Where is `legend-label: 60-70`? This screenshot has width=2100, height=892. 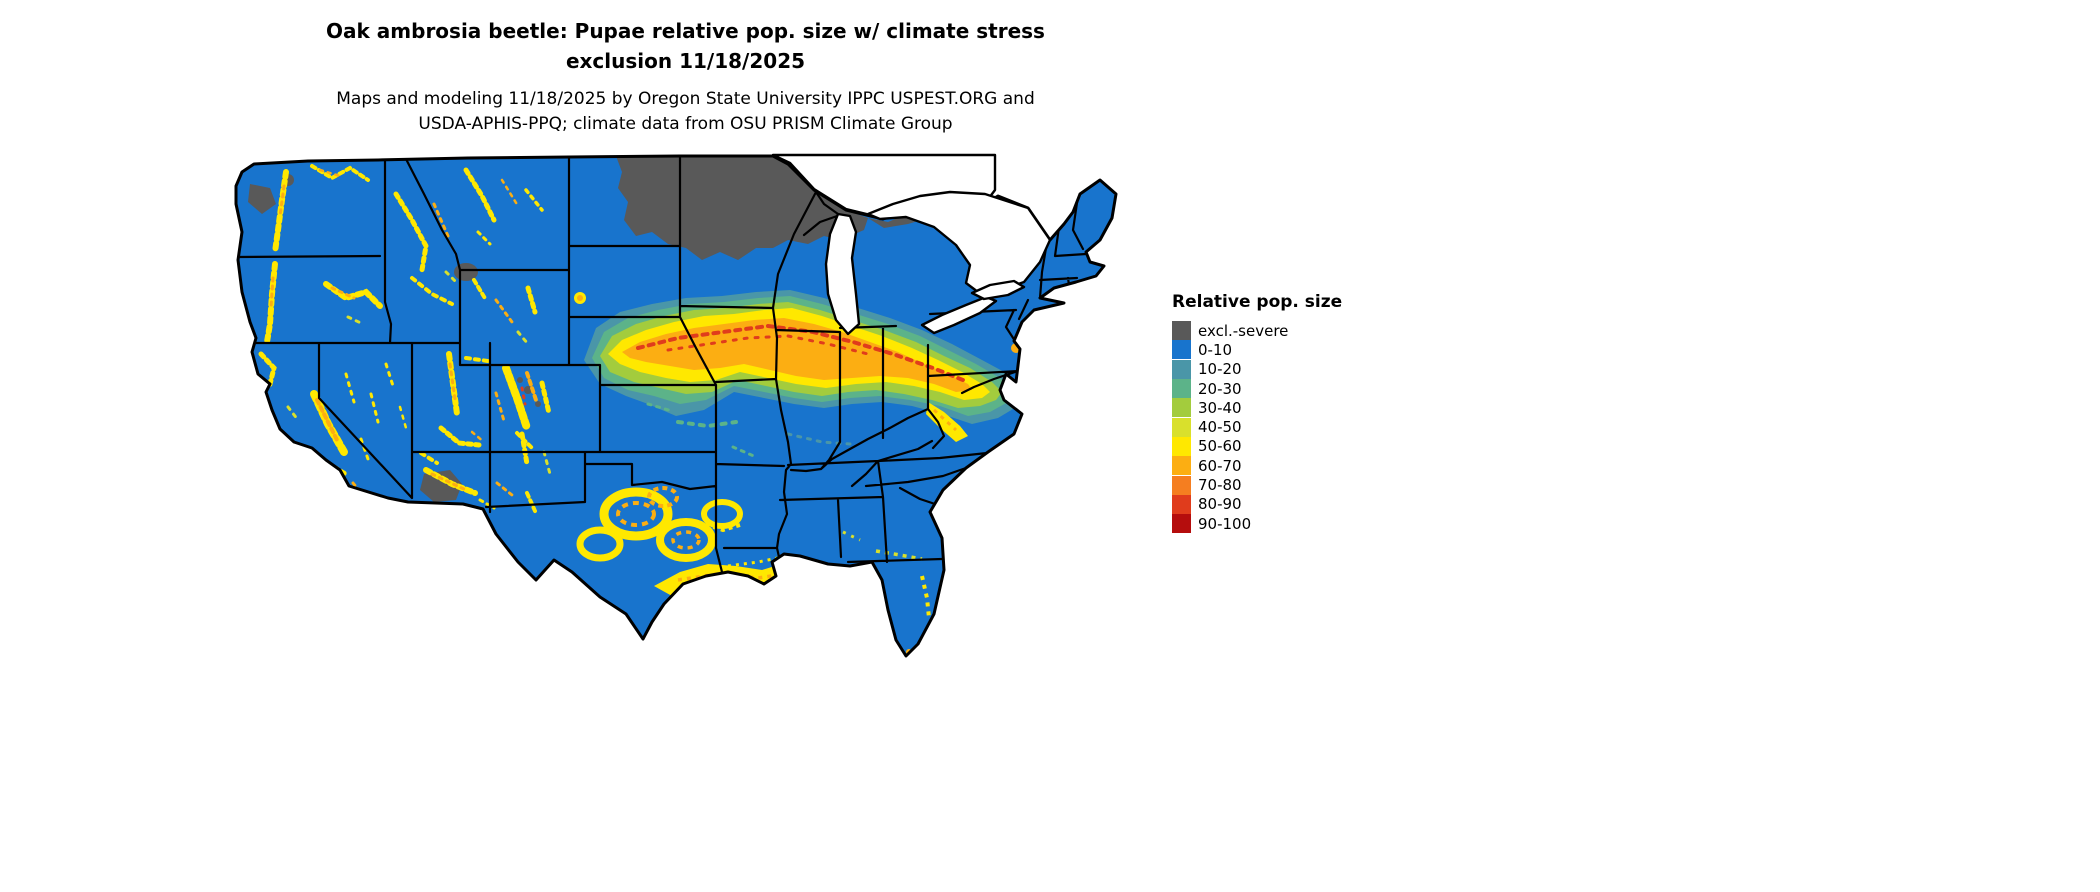 legend-label: 60-70 is located at coordinates (1220, 465).